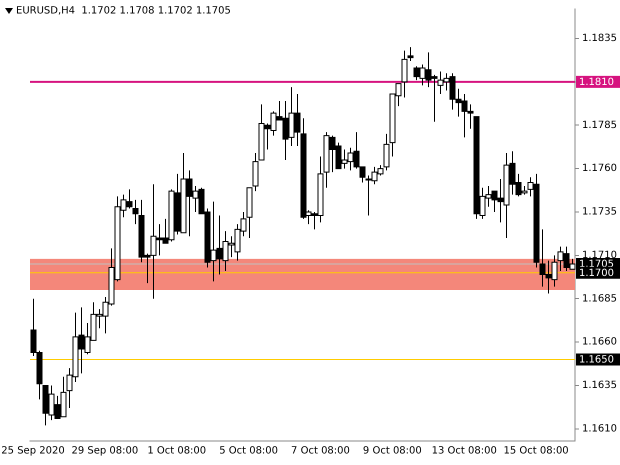  Describe the element at coordinates (104, 451) in the screenshot. I see `x-tick-label: 29 Sep 08:00` at that location.